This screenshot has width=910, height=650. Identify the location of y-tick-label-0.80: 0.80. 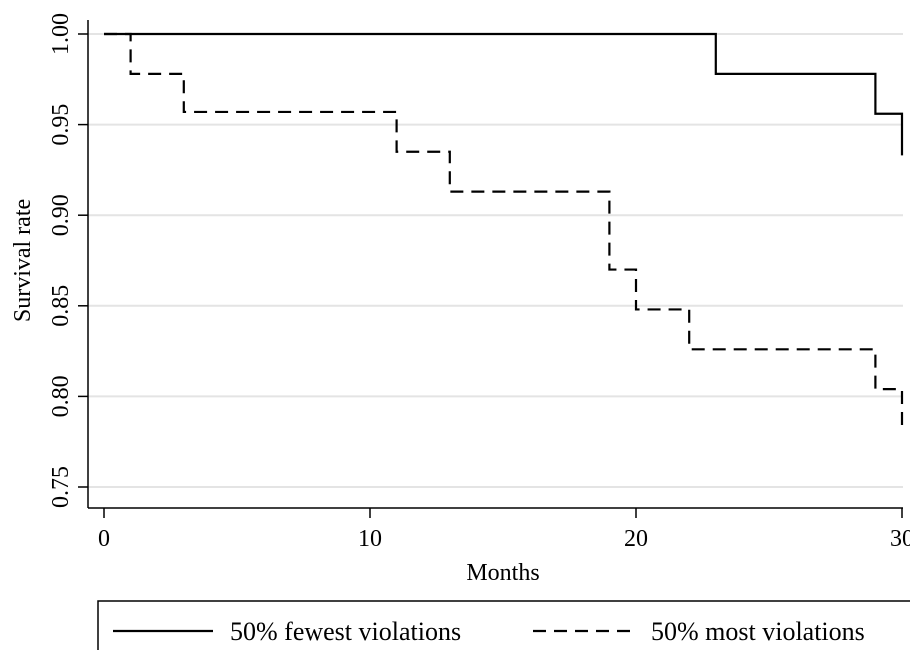
(61, 396).